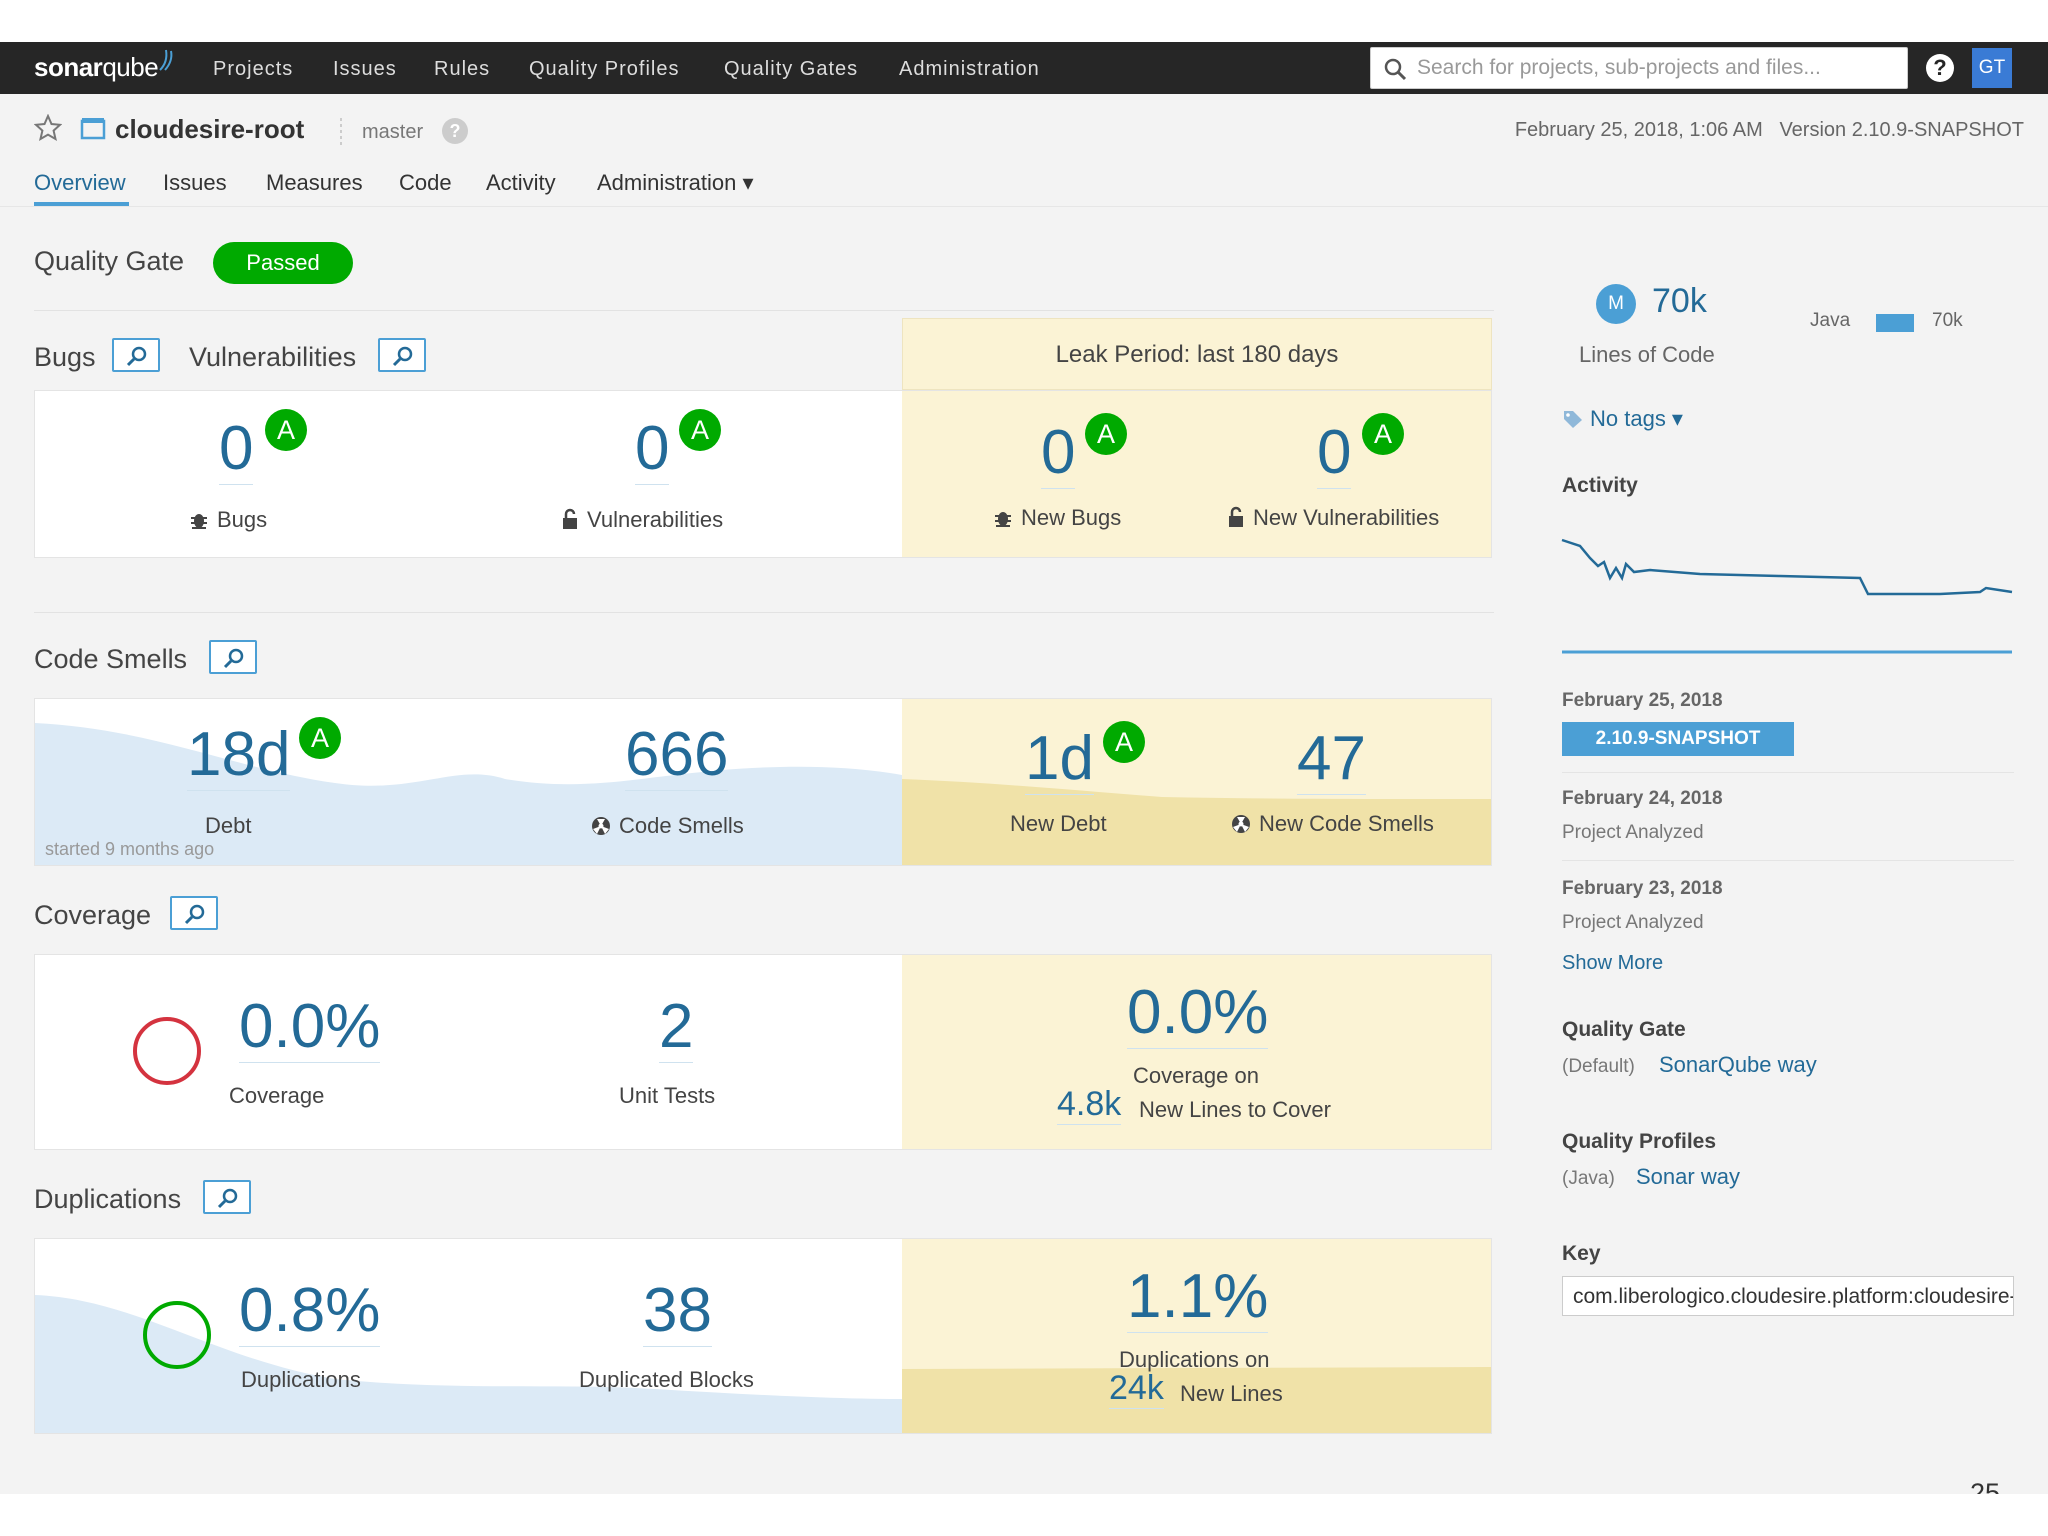 This screenshot has height=1536, width=2048. What do you see at coordinates (462, 69) in the screenshot?
I see `nav-rules: Rules` at bounding box center [462, 69].